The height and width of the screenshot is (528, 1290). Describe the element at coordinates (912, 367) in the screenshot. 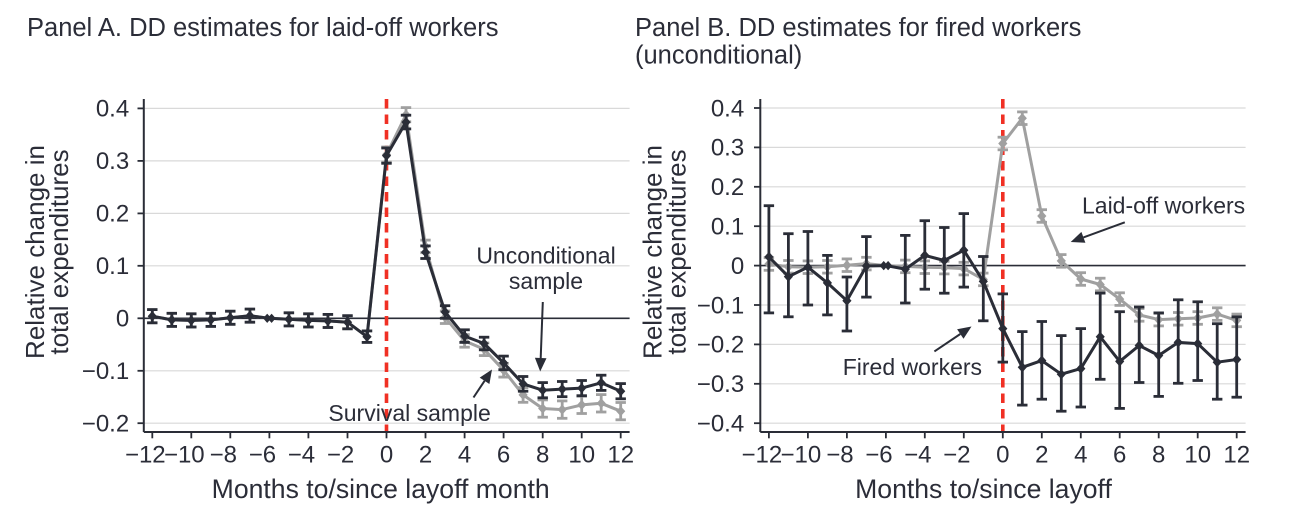

I see `svg-text: Fired workers` at that location.